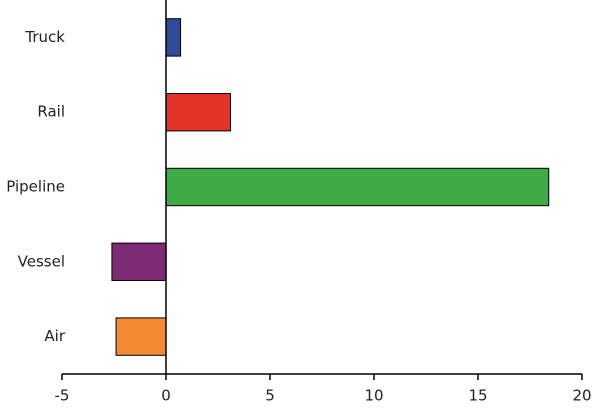  Describe the element at coordinates (51, 112) in the screenshot. I see `y-tick-label: Rail` at that location.